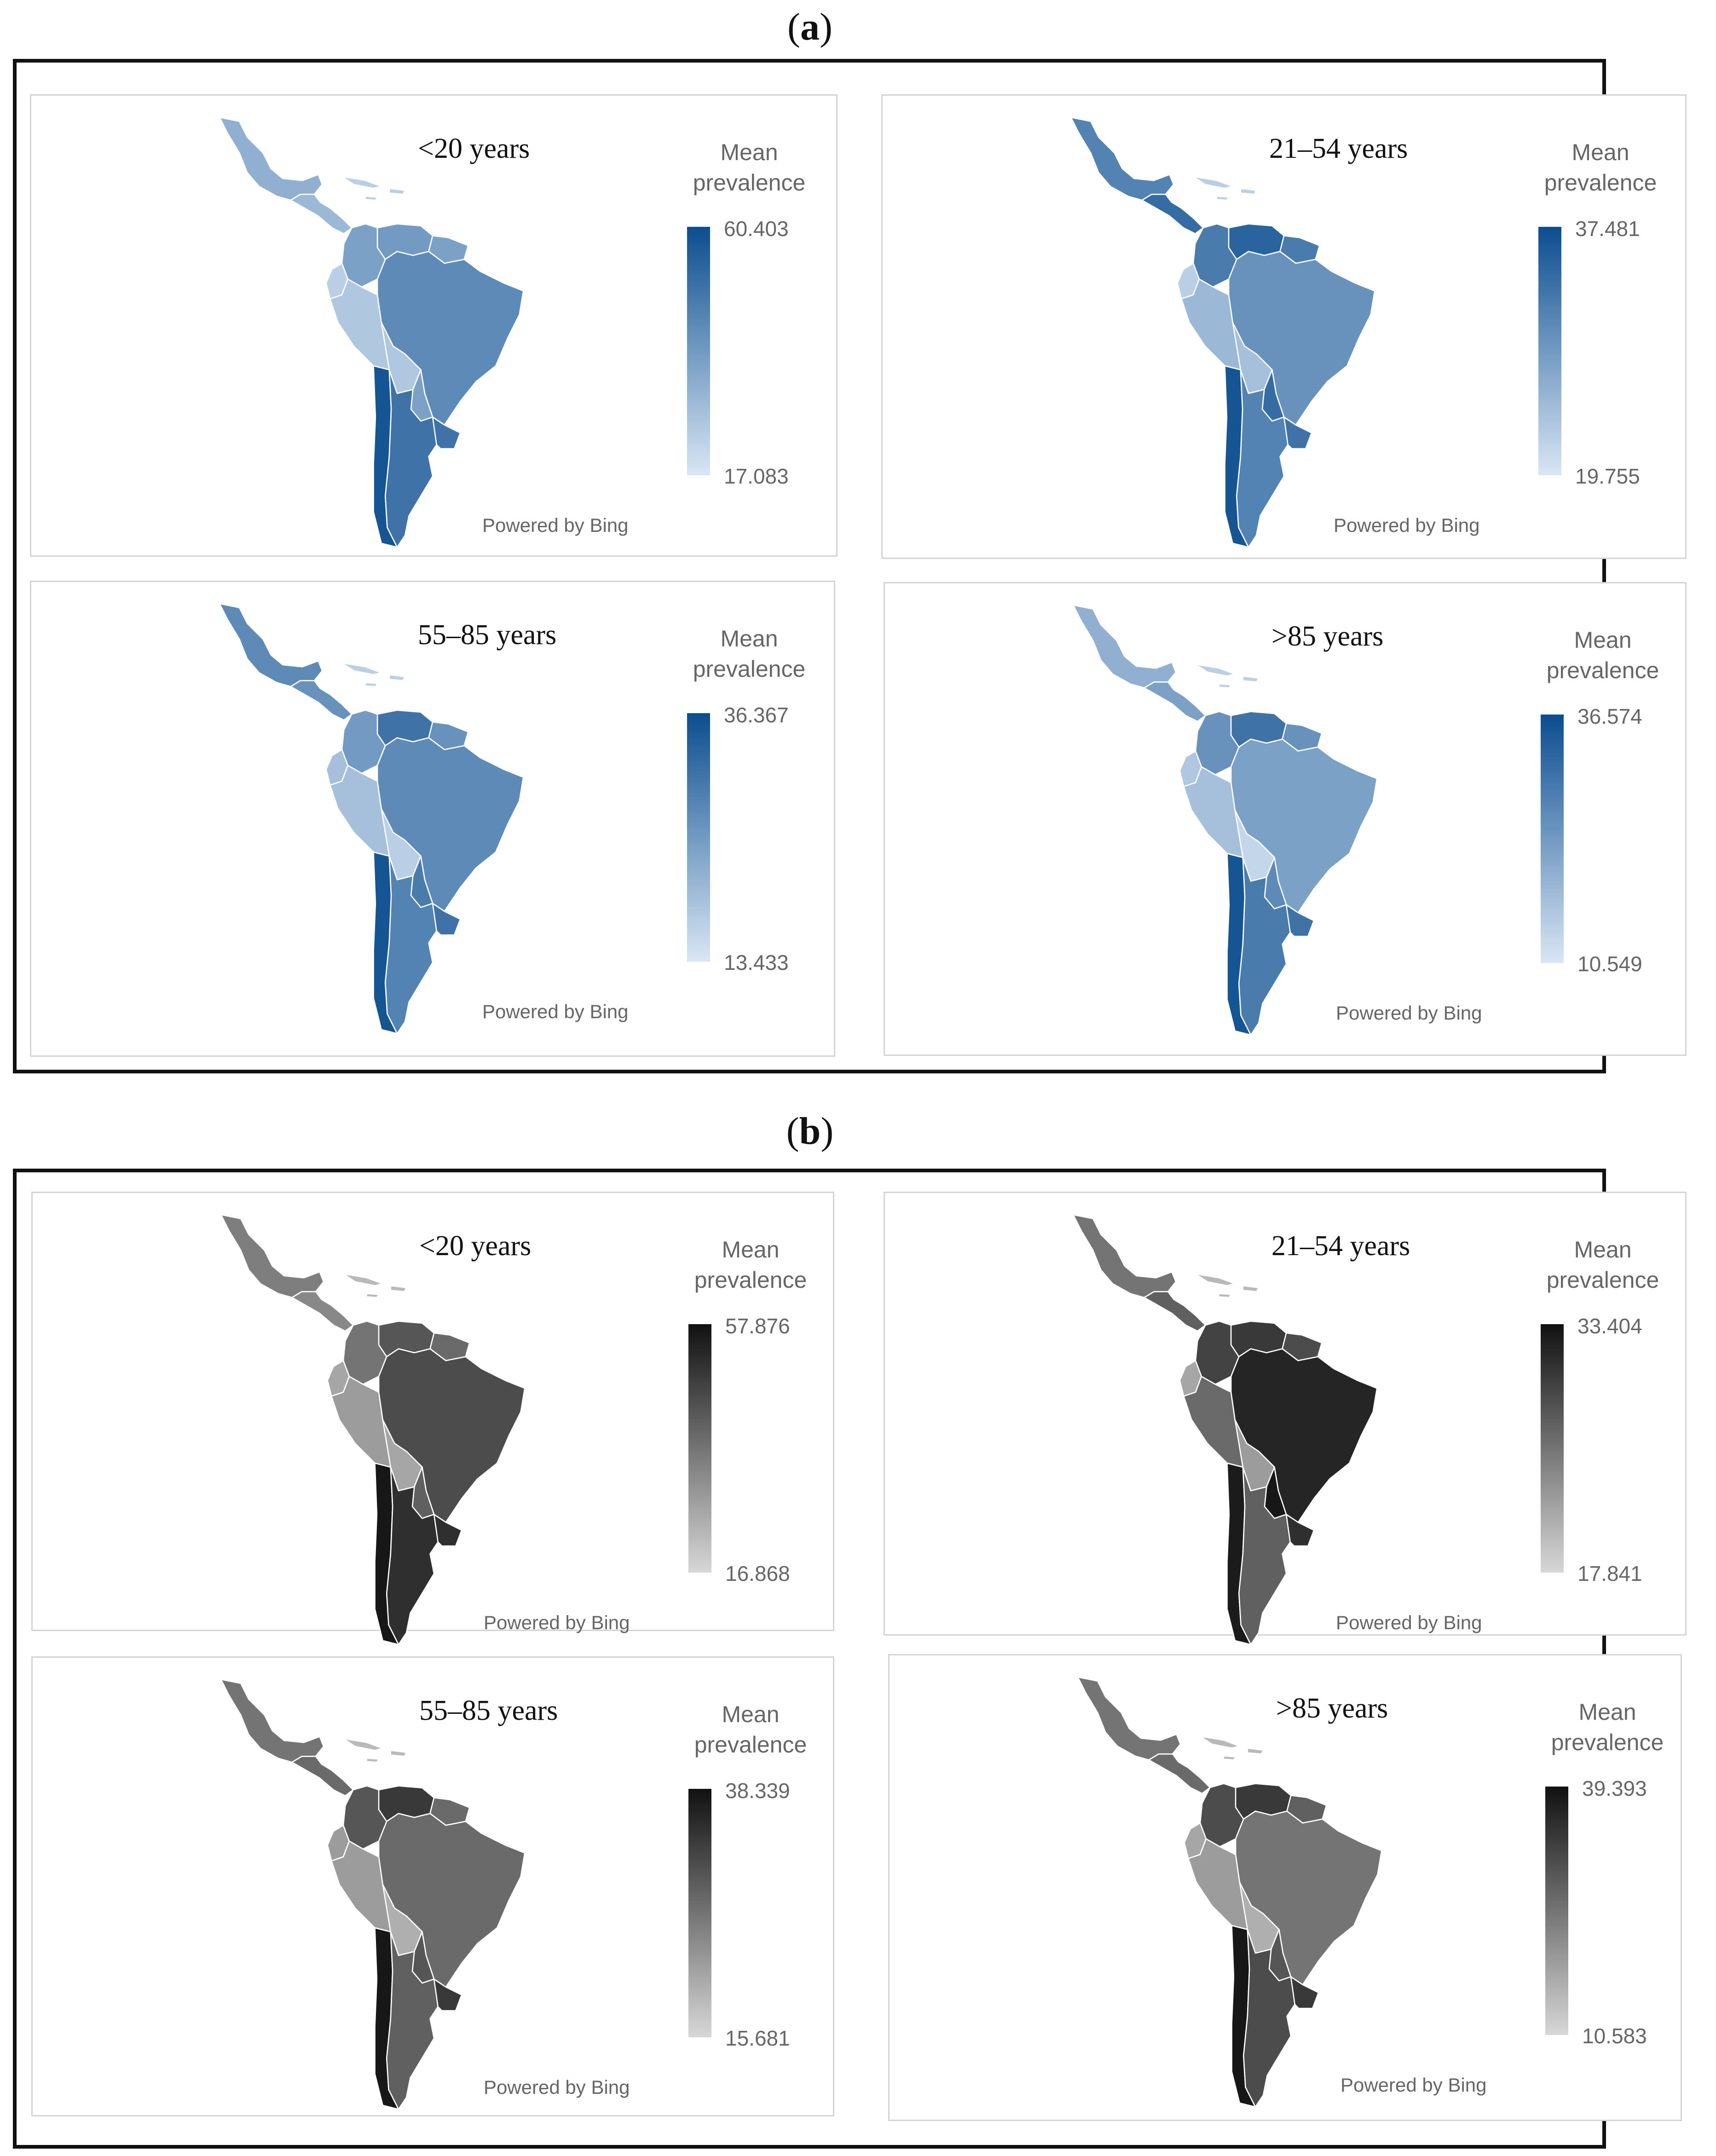 This screenshot has height=2156, width=1716. What do you see at coordinates (1607, 229) in the screenshot?
I see `legend-max-value: 37.481` at bounding box center [1607, 229].